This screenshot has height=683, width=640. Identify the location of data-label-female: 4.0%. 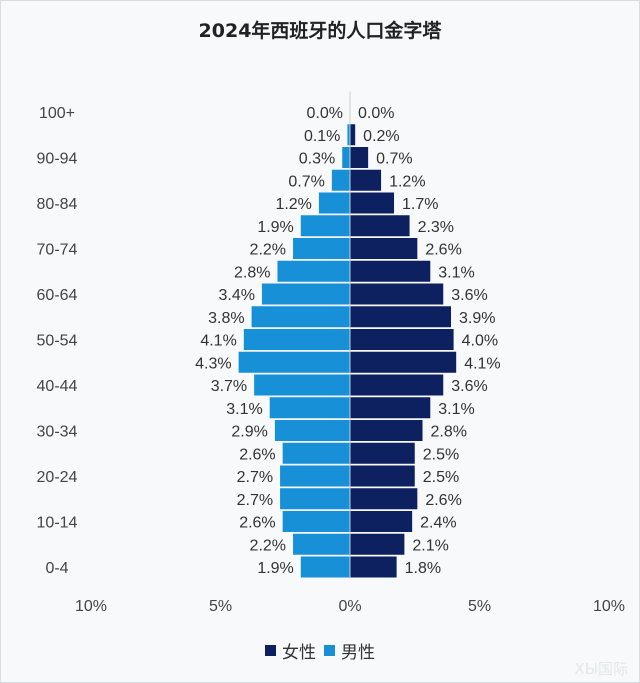
(480, 341).